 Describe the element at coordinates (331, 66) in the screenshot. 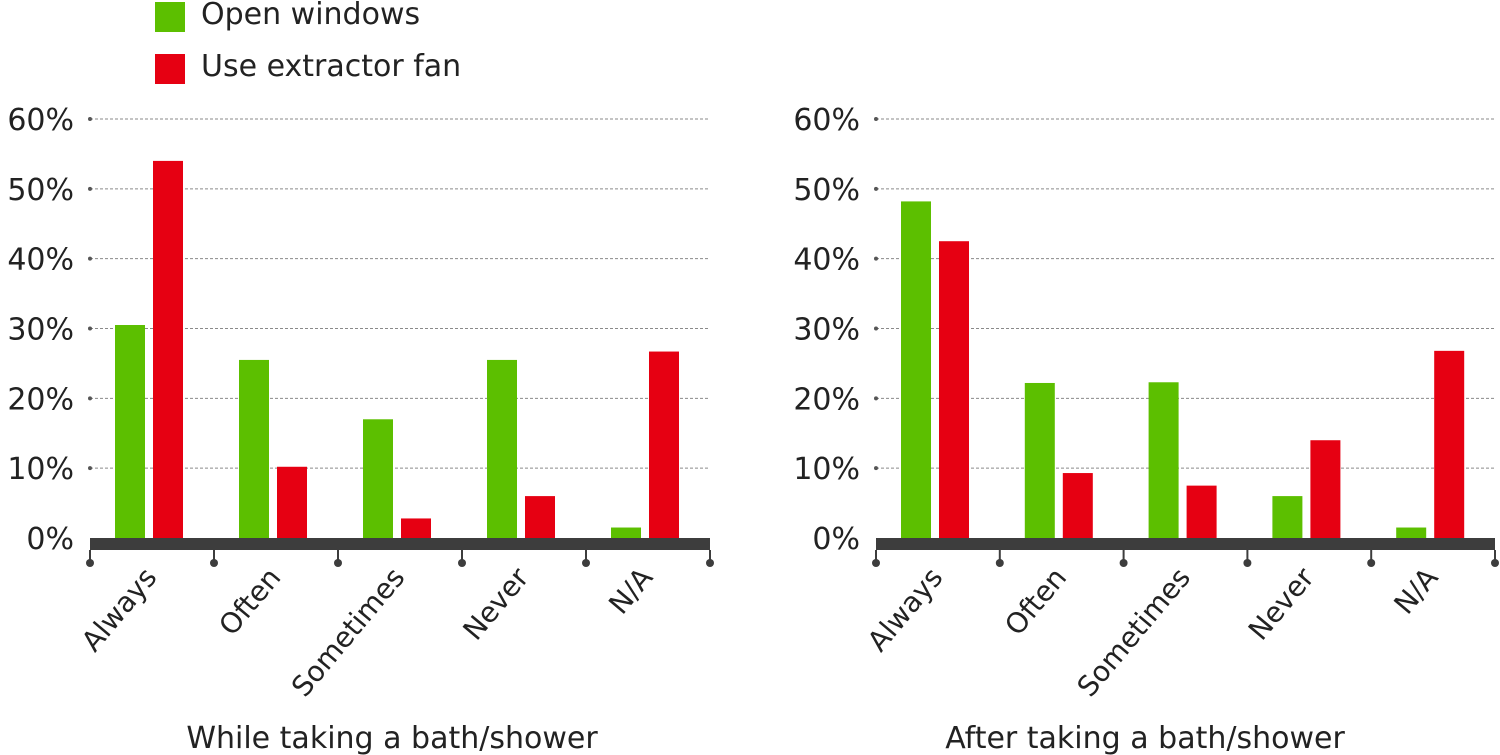

I see `legend-label-use-extractor-fan: Use extractor fan` at that location.